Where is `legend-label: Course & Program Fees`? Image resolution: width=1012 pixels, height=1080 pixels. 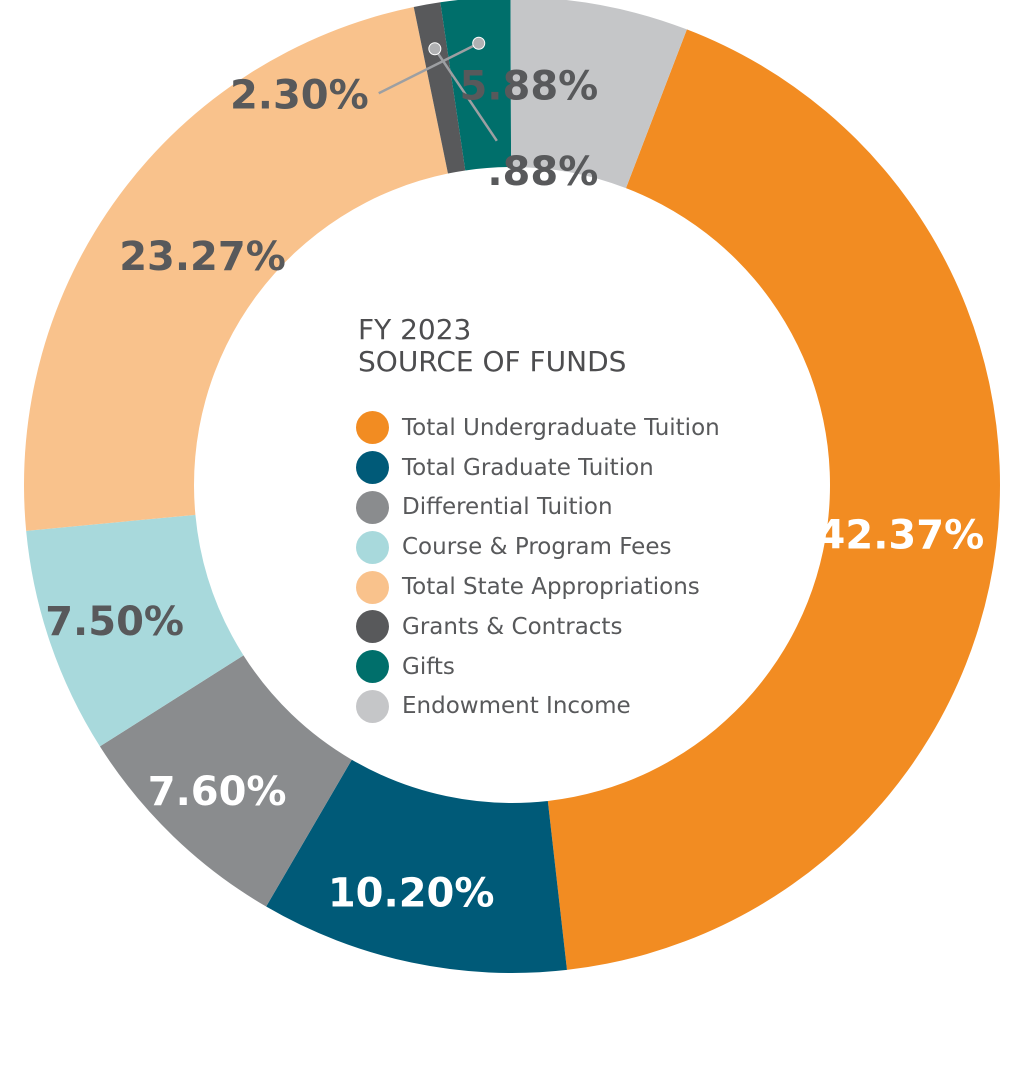
legend-label: Course & Program Fees is located at coordinates (537, 547).